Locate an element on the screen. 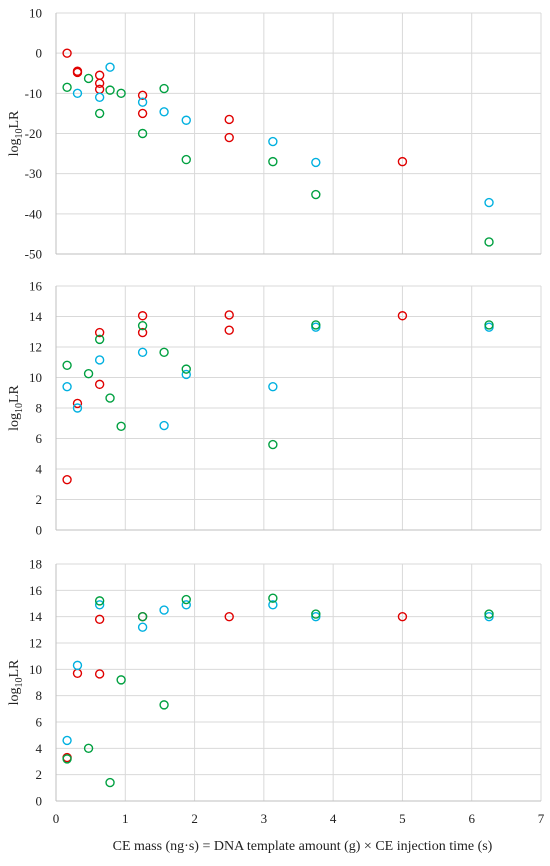 The width and height of the screenshot is (550, 866). series-green is located at coordinates (278, 385).